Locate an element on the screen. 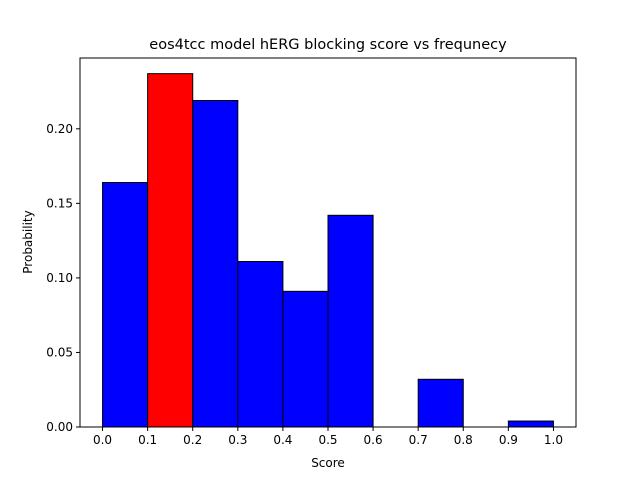 The width and height of the screenshot is (640, 480). y-tick-label-0: 0.00 is located at coordinates (59, 427).